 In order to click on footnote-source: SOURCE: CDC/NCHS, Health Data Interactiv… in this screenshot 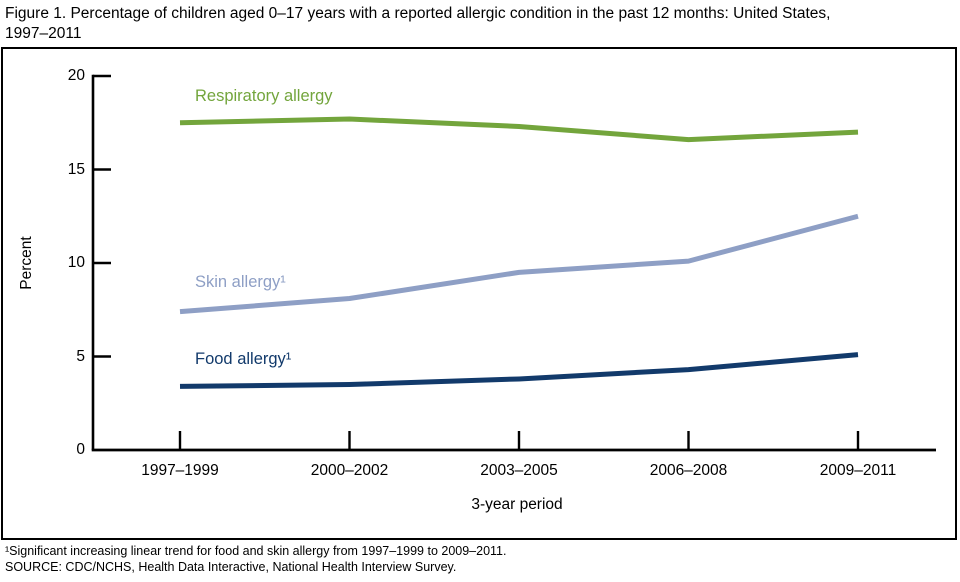, I will do `click(231, 567)`.